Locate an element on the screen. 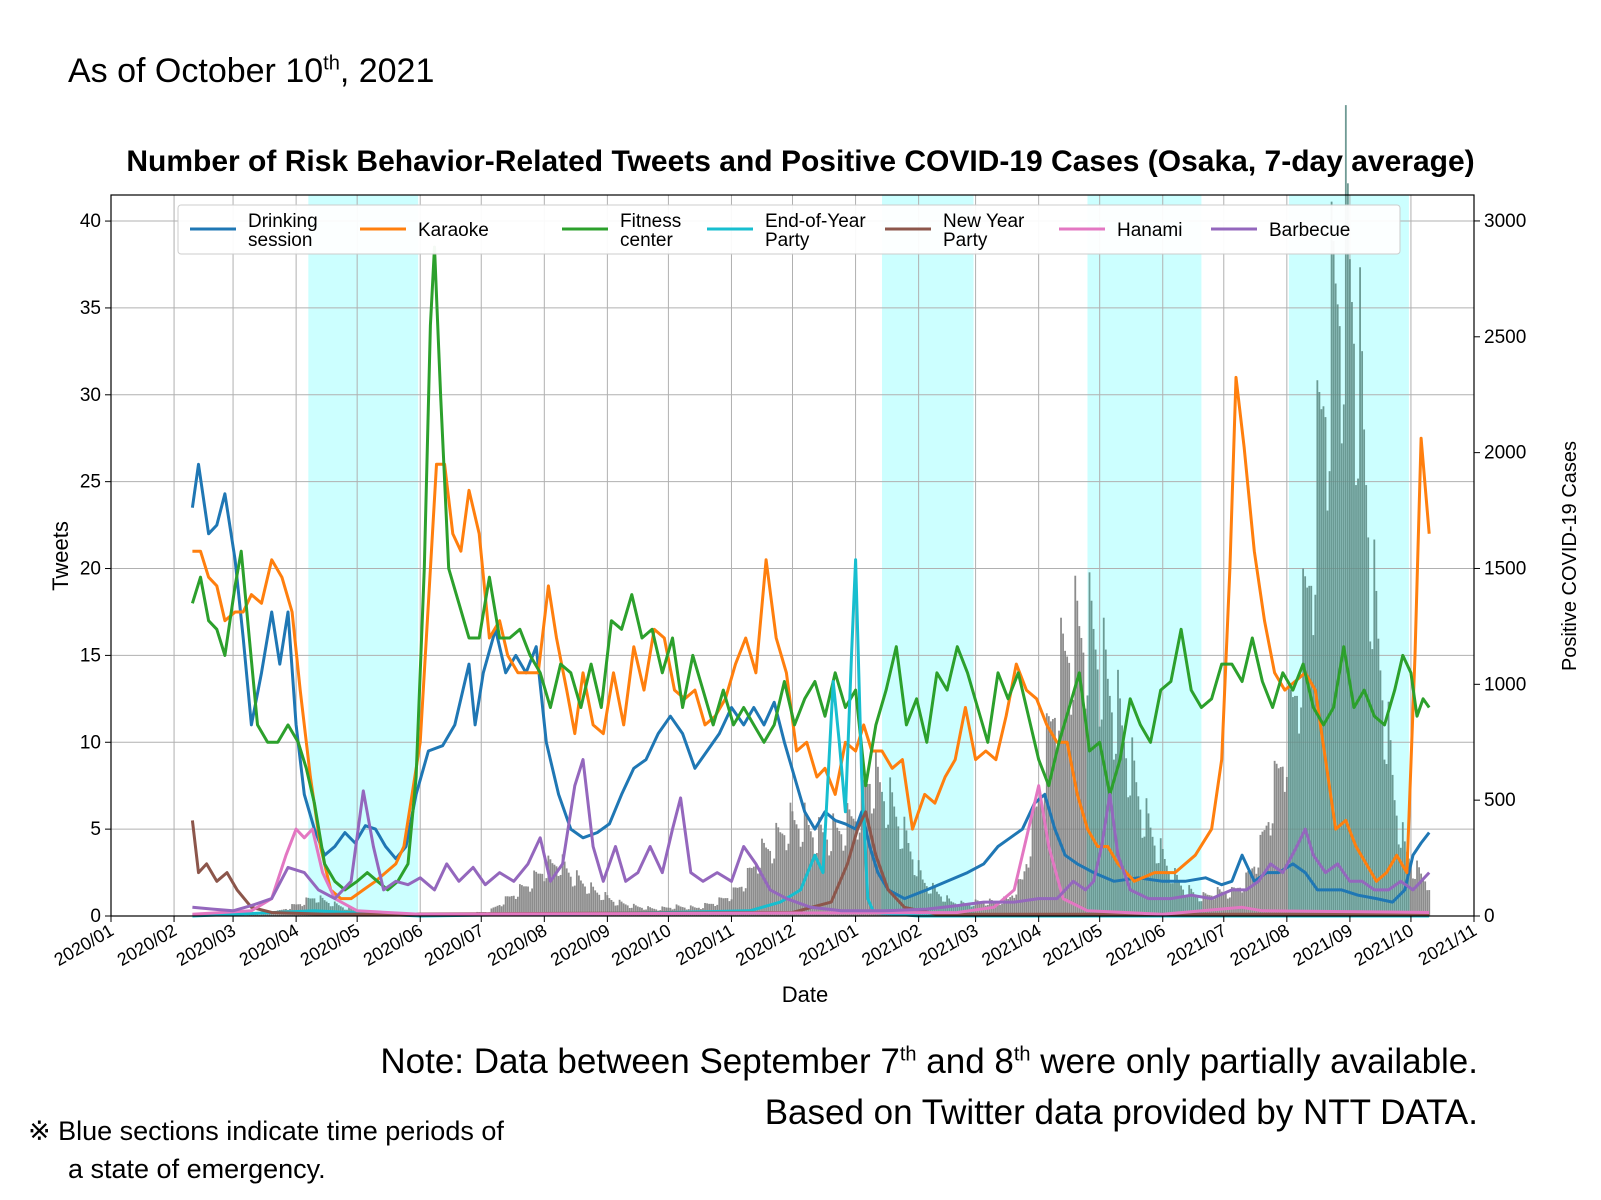  legend-label: Party is located at coordinates (787, 240).